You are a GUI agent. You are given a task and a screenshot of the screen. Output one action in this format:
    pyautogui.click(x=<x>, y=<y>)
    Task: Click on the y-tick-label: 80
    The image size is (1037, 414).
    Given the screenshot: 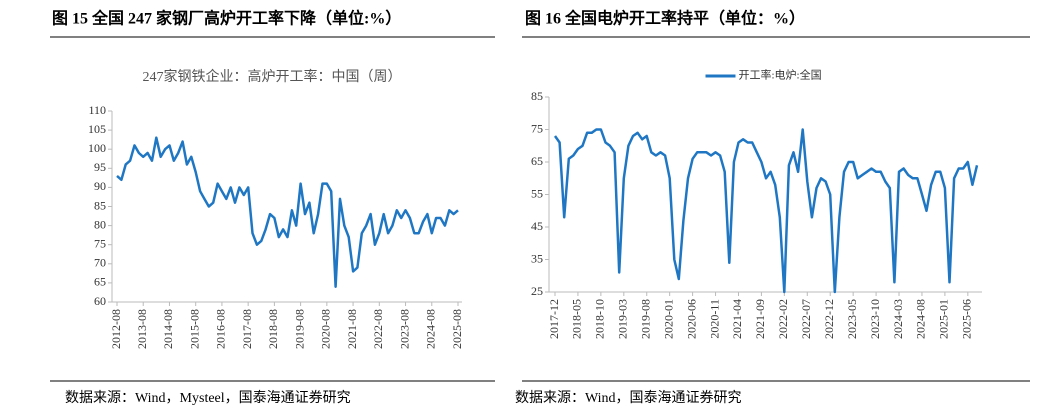 What is the action you would take?
    pyautogui.click(x=100, y=224)
    